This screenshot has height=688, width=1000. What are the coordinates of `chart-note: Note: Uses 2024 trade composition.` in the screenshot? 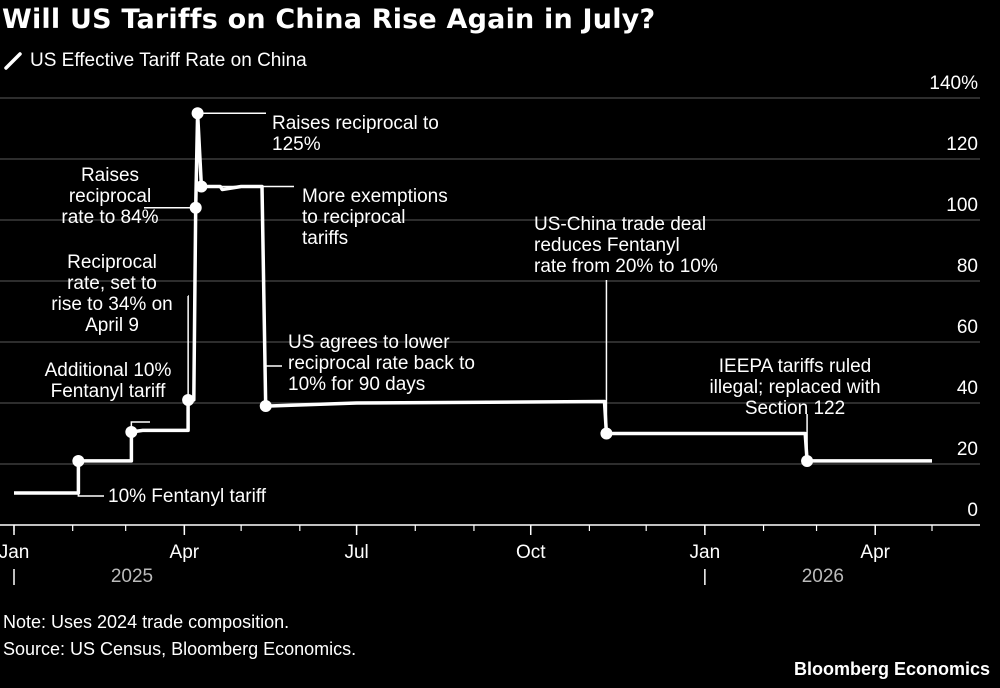 It's located at (146, 622).